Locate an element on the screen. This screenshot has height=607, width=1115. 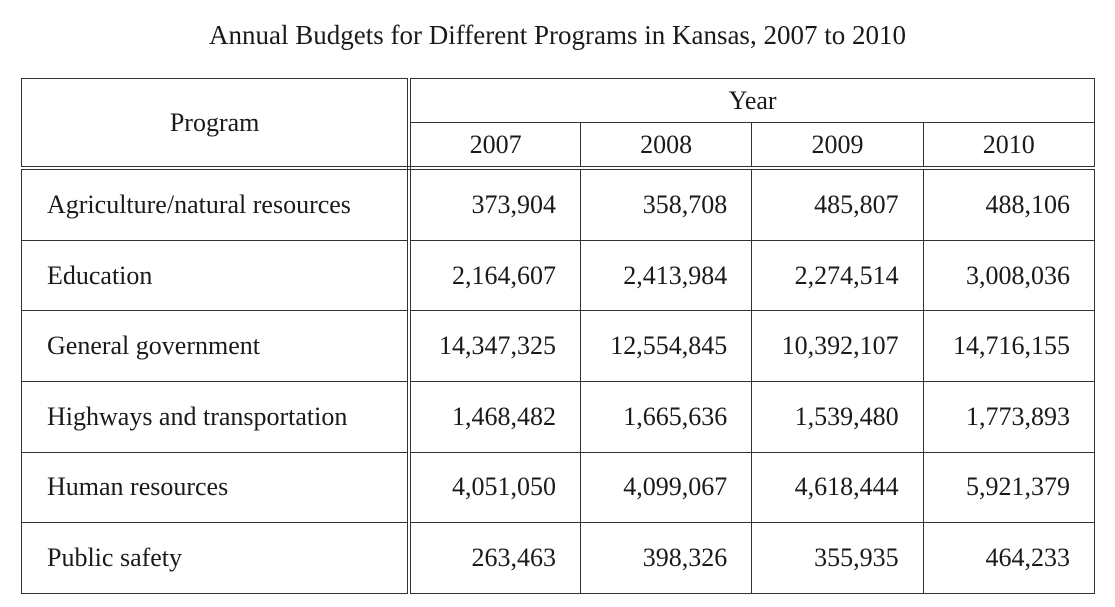
year-header-2007: 2007 is located at coordinates (495, 146).